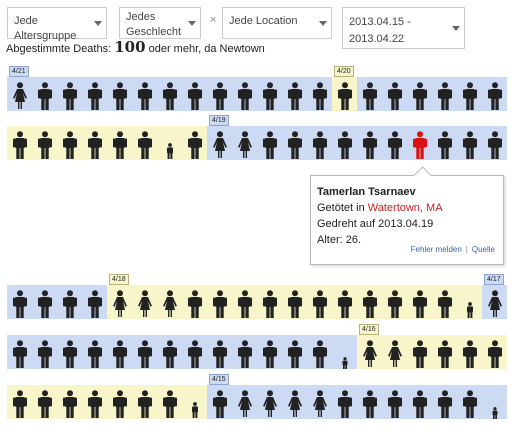 The image size is (514, 428). What do you see at coordinates (420, 147) in the screenshot?
I see `selected-person-icon` at bounding box center [420, 147].